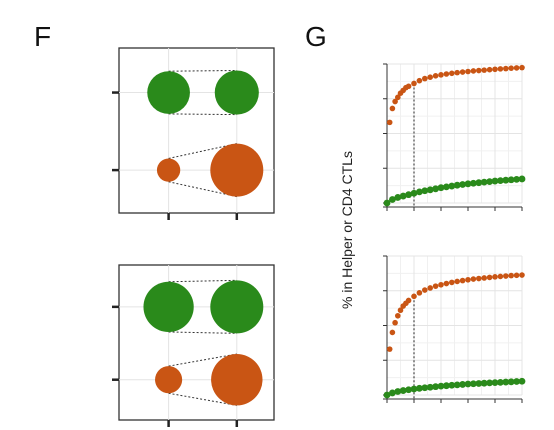 The height and width of the screenshot is (430, 554). I want to click on g-yaxis-title: % in Helper or CD4 CTLs, so click(347, 230).